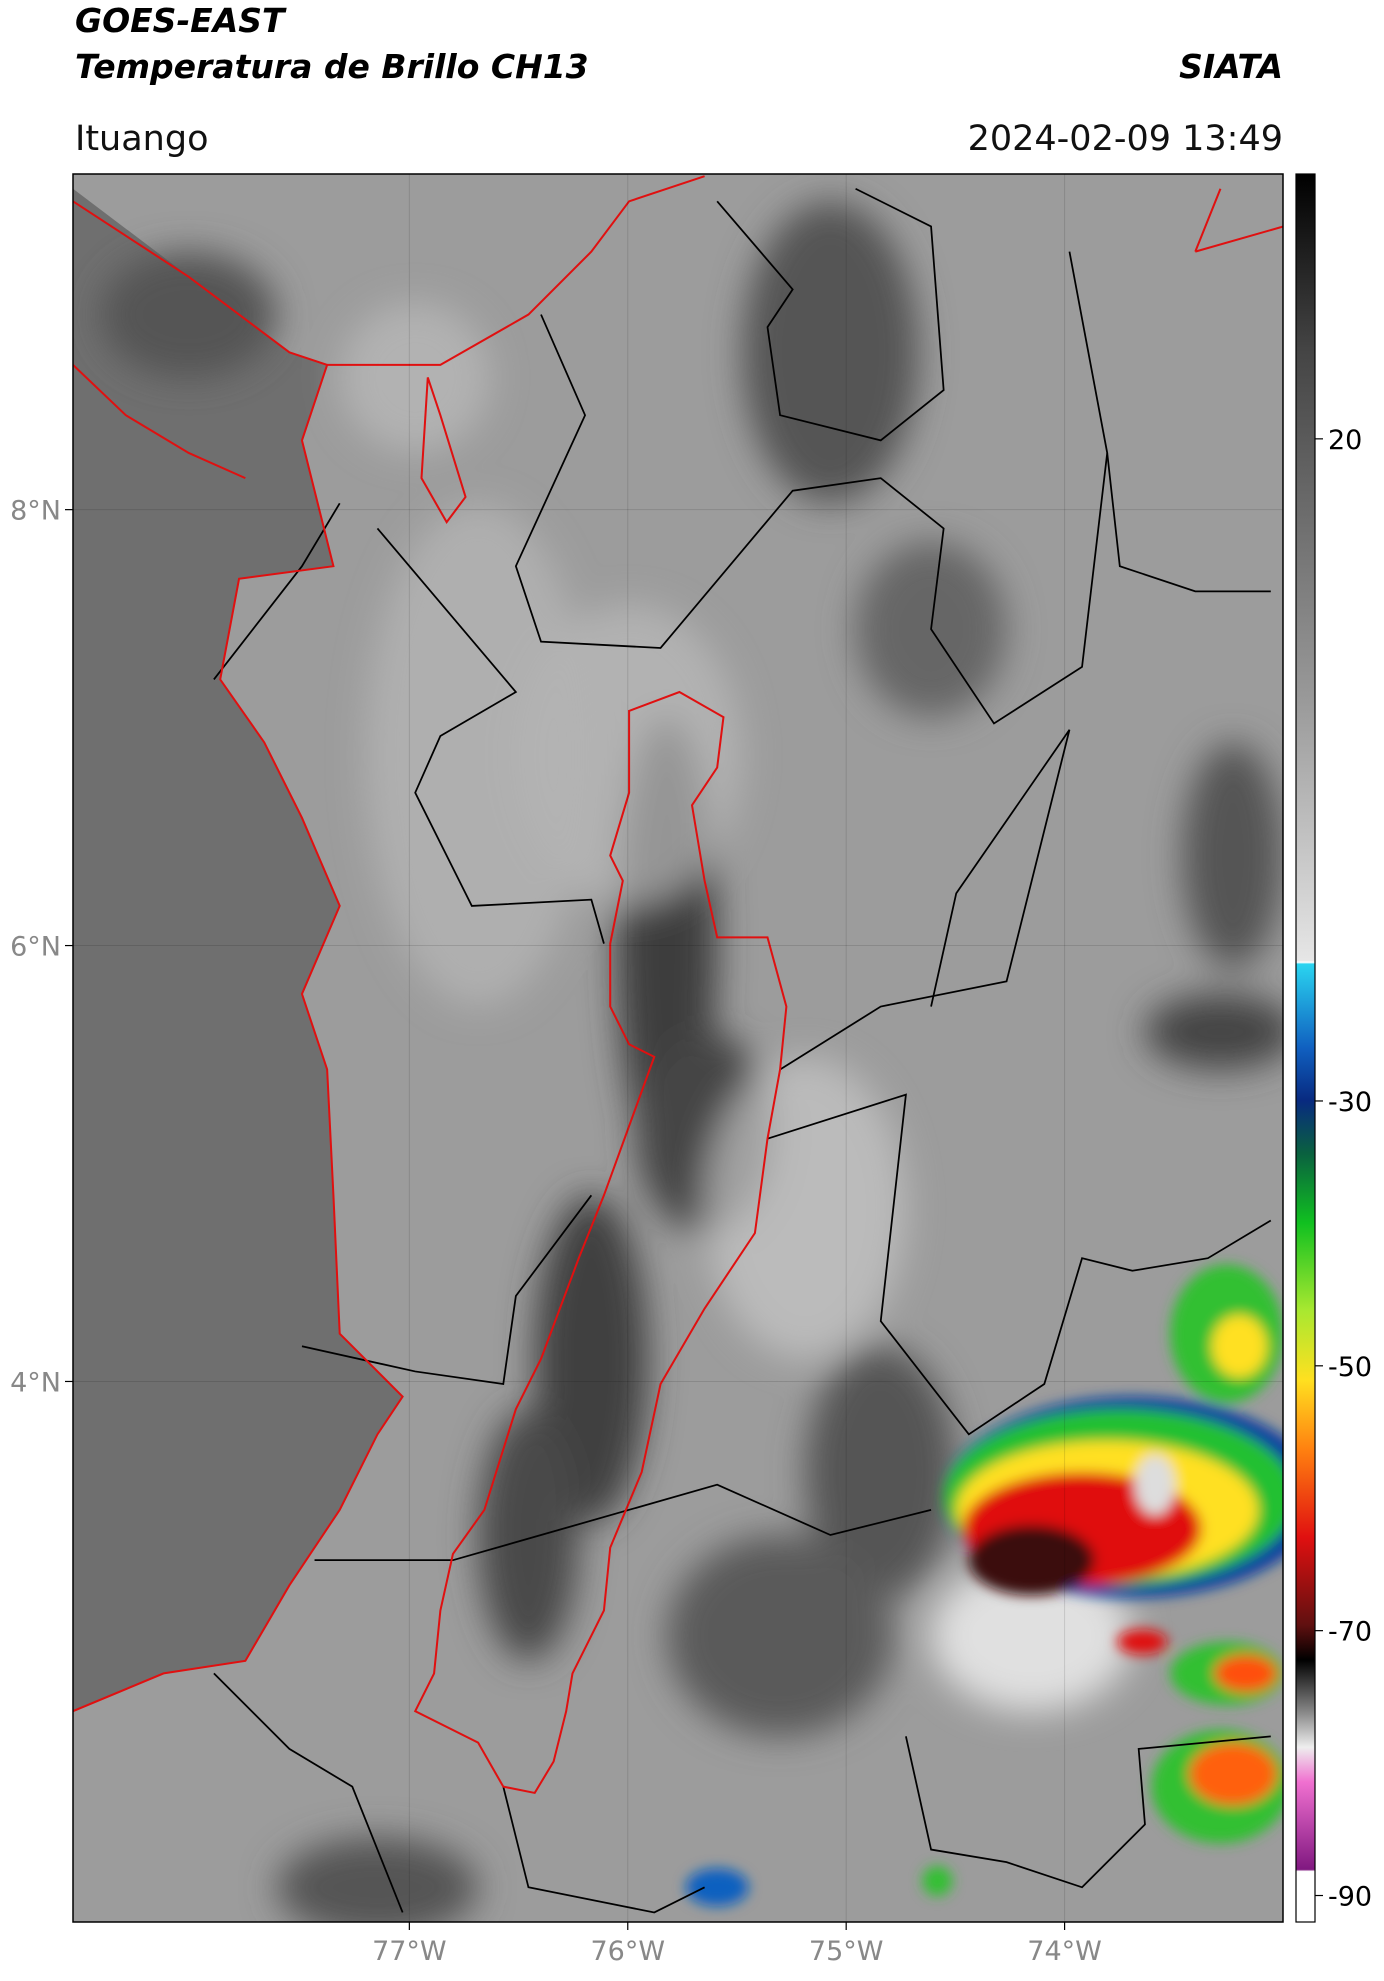 Image resolution: width=1384 pixels, height=1981 pixels. What do you see at coordinates (1064, 1951) in the screenshot?
I see `x-tick-label: 74°W` at bounding box center [1064, 1951].